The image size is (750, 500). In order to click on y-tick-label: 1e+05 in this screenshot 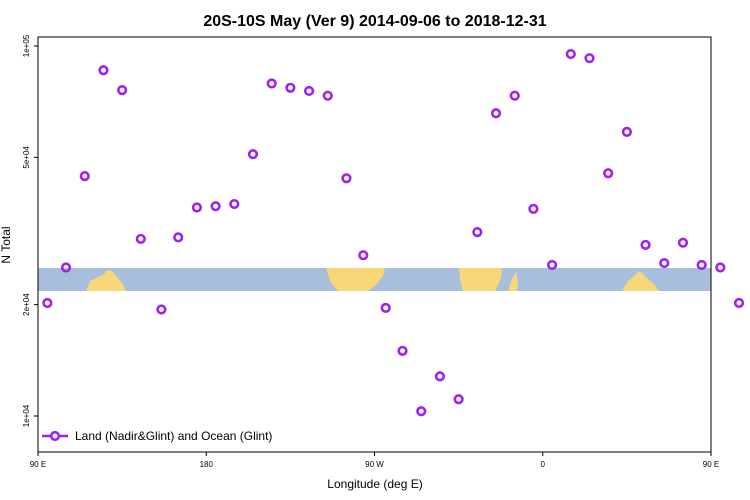, I will do `click(26, 45)`.